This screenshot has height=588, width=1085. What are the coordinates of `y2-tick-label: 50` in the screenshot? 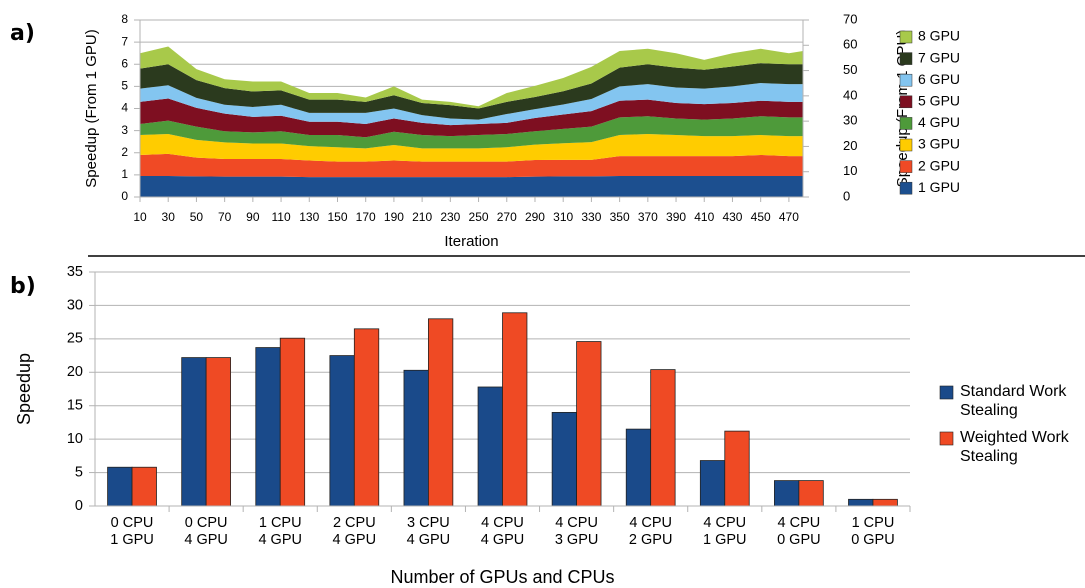 It's located at (850, 69).